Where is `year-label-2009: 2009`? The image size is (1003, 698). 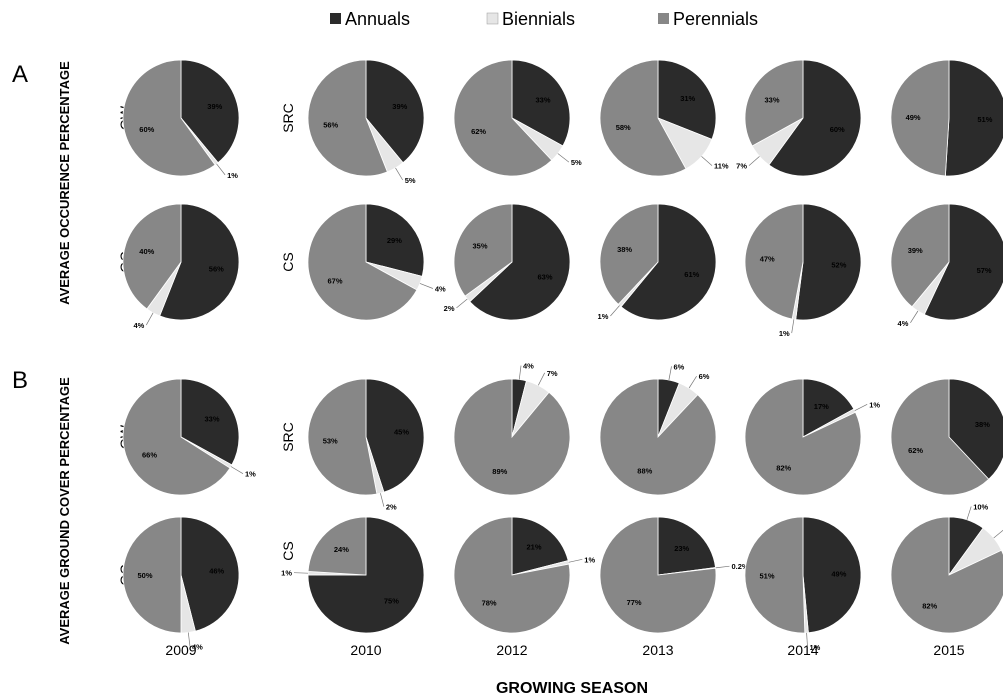 year-label-2009: 2009 is located at coordinates (180, 650).